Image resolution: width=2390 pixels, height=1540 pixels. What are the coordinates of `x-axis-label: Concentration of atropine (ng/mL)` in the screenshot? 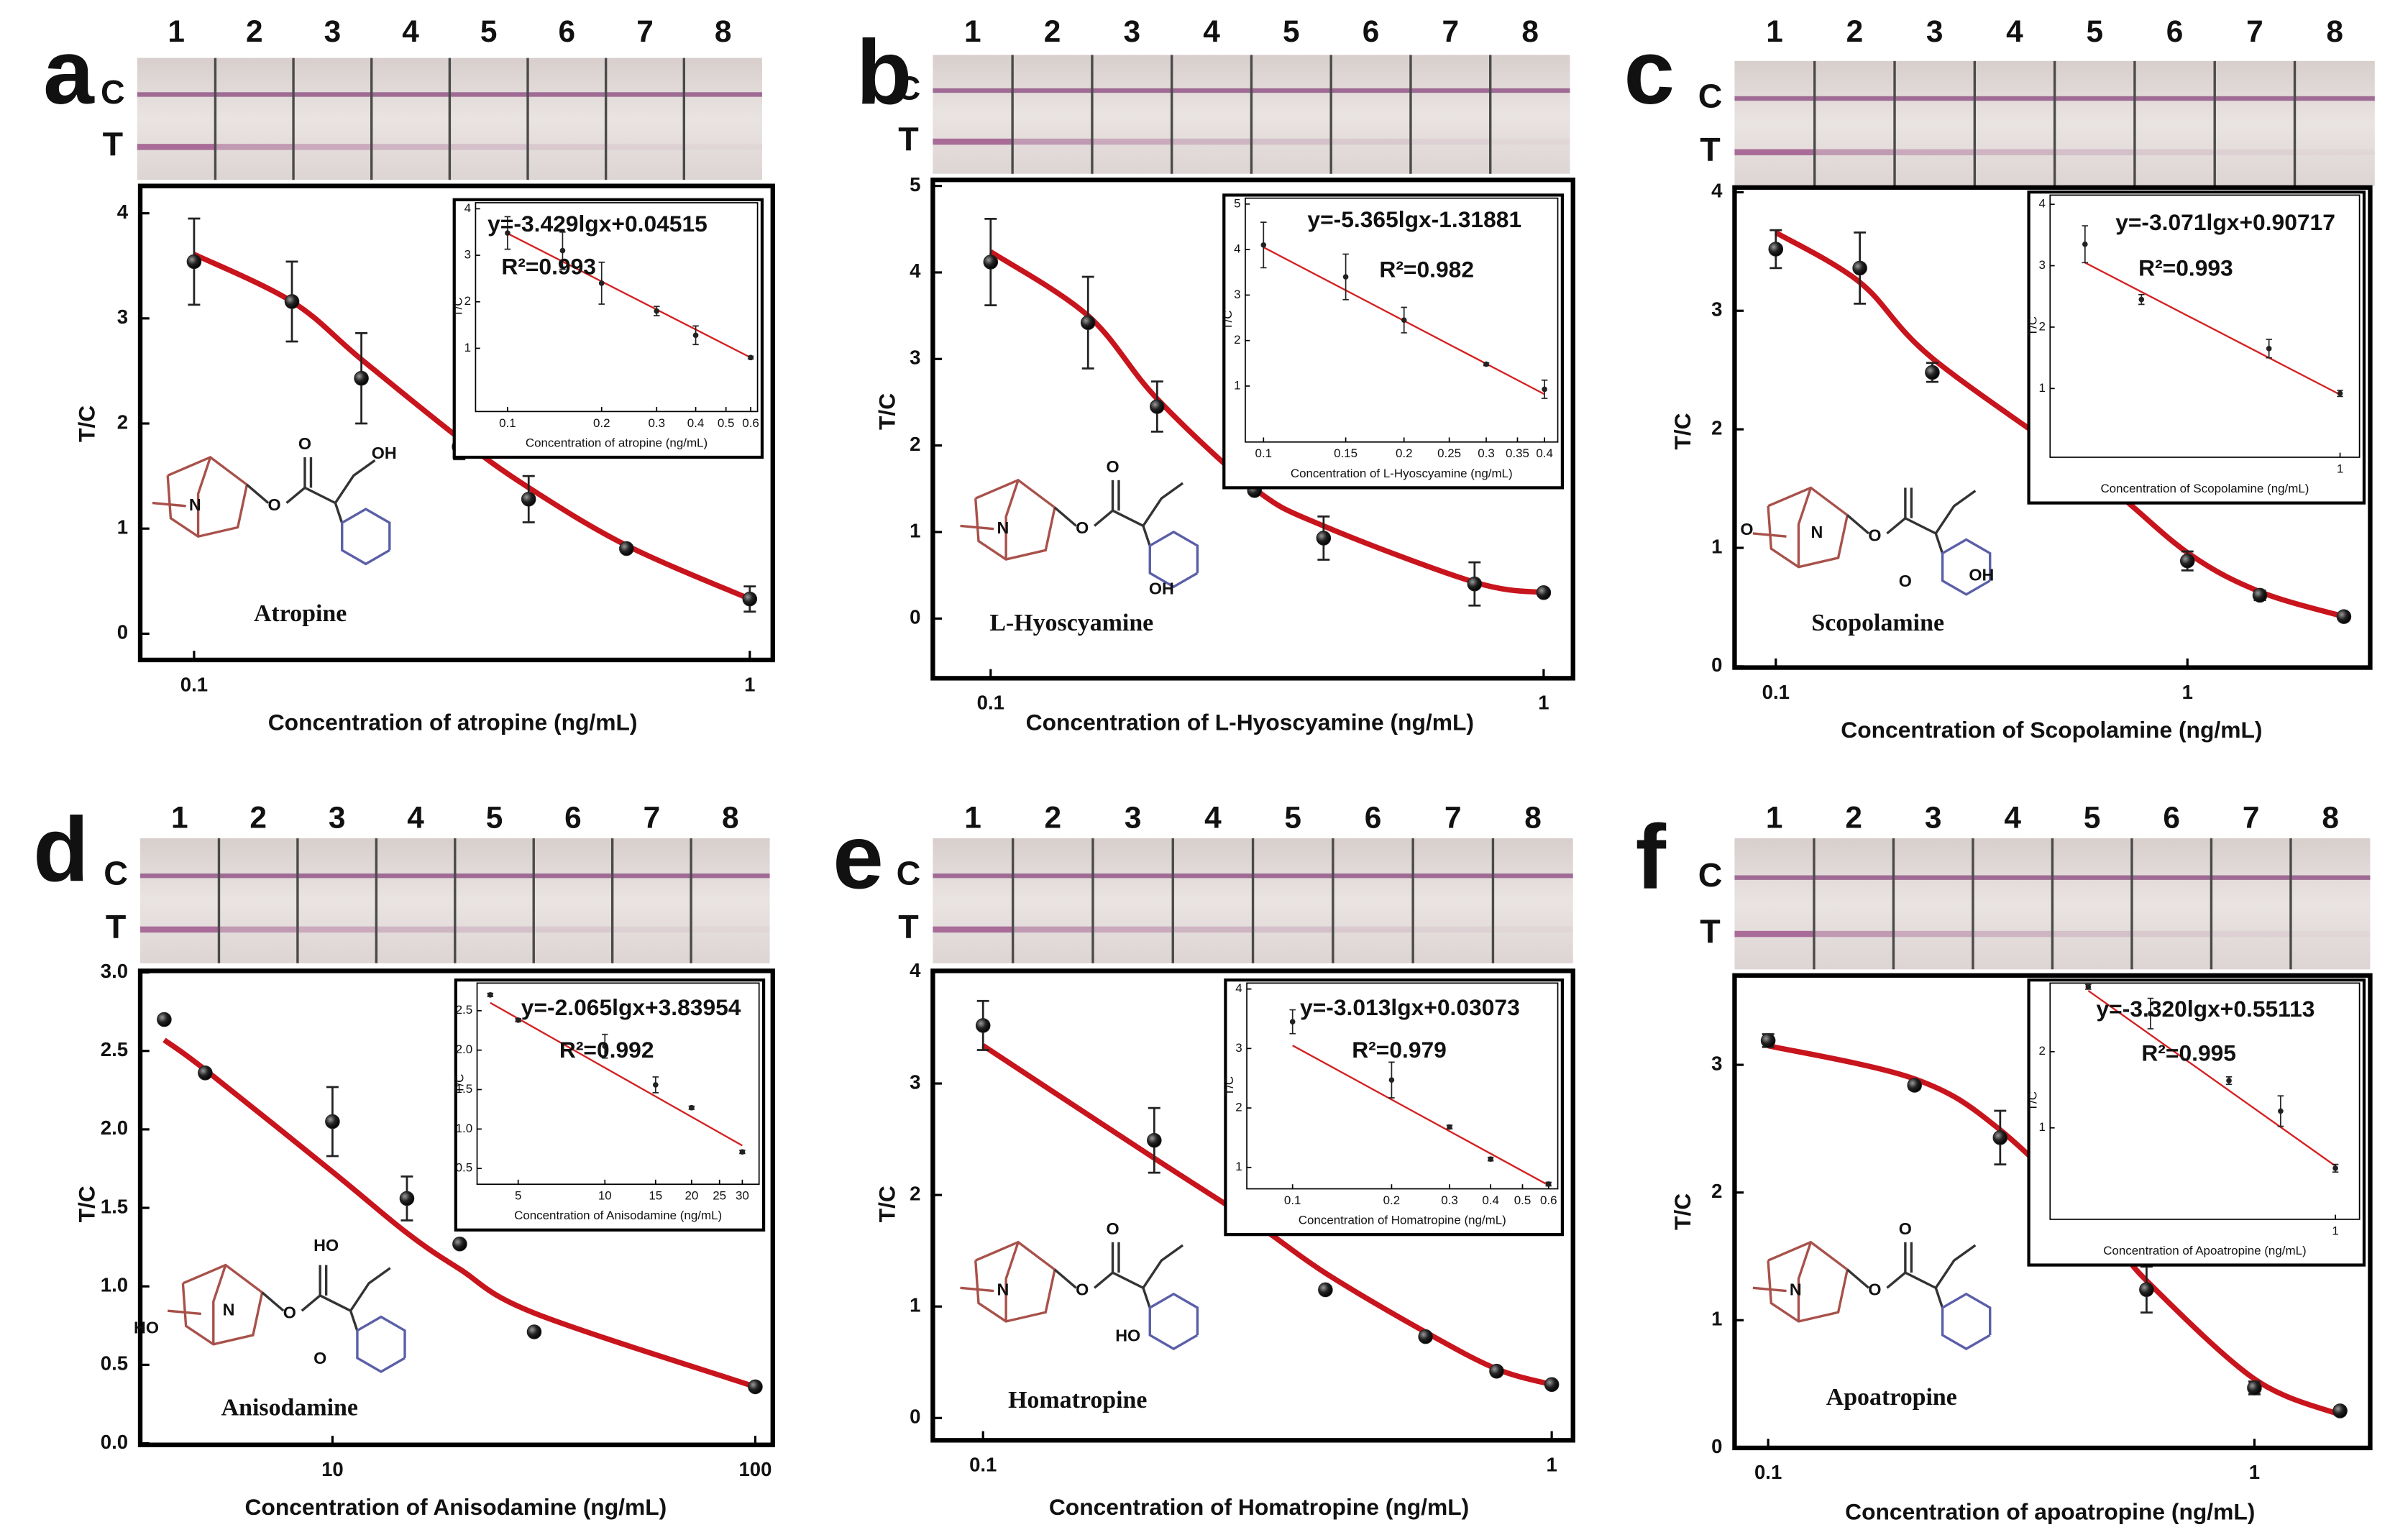 It's located at (453, 722).